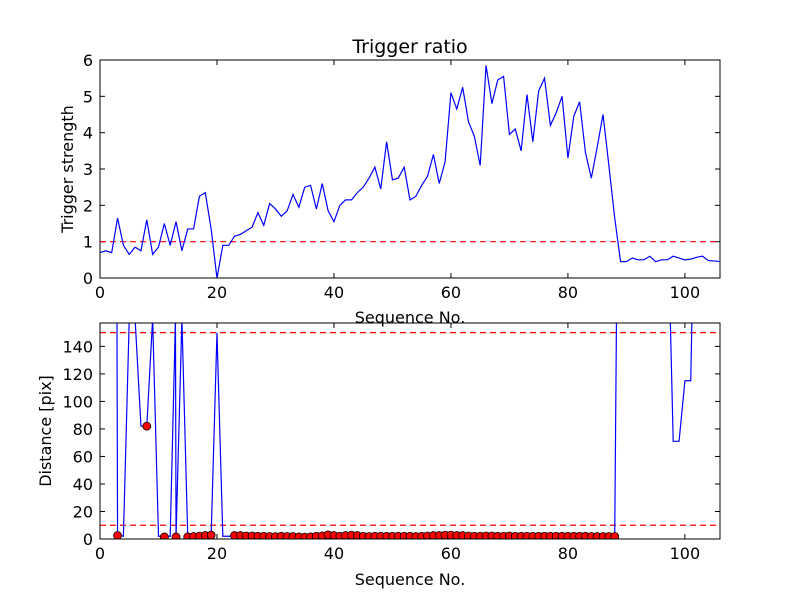 Image resolution: width=800 pixels, height=600 pixels. I want to click on y-tick-label: 3, so click(88, 169).